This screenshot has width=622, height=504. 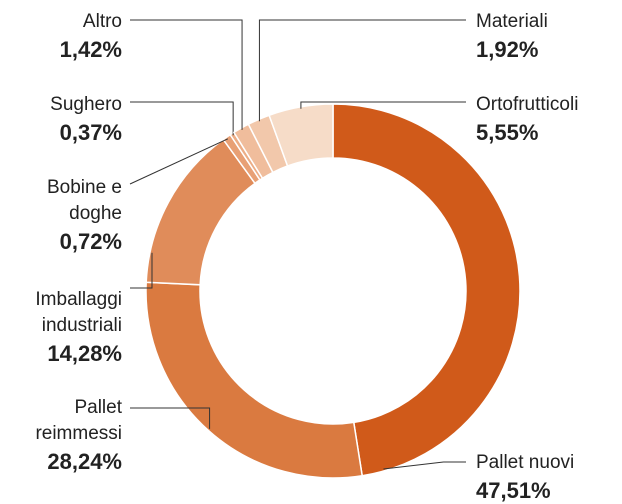 I want to click on category-name: Materiali, so click(x=512, y=21).